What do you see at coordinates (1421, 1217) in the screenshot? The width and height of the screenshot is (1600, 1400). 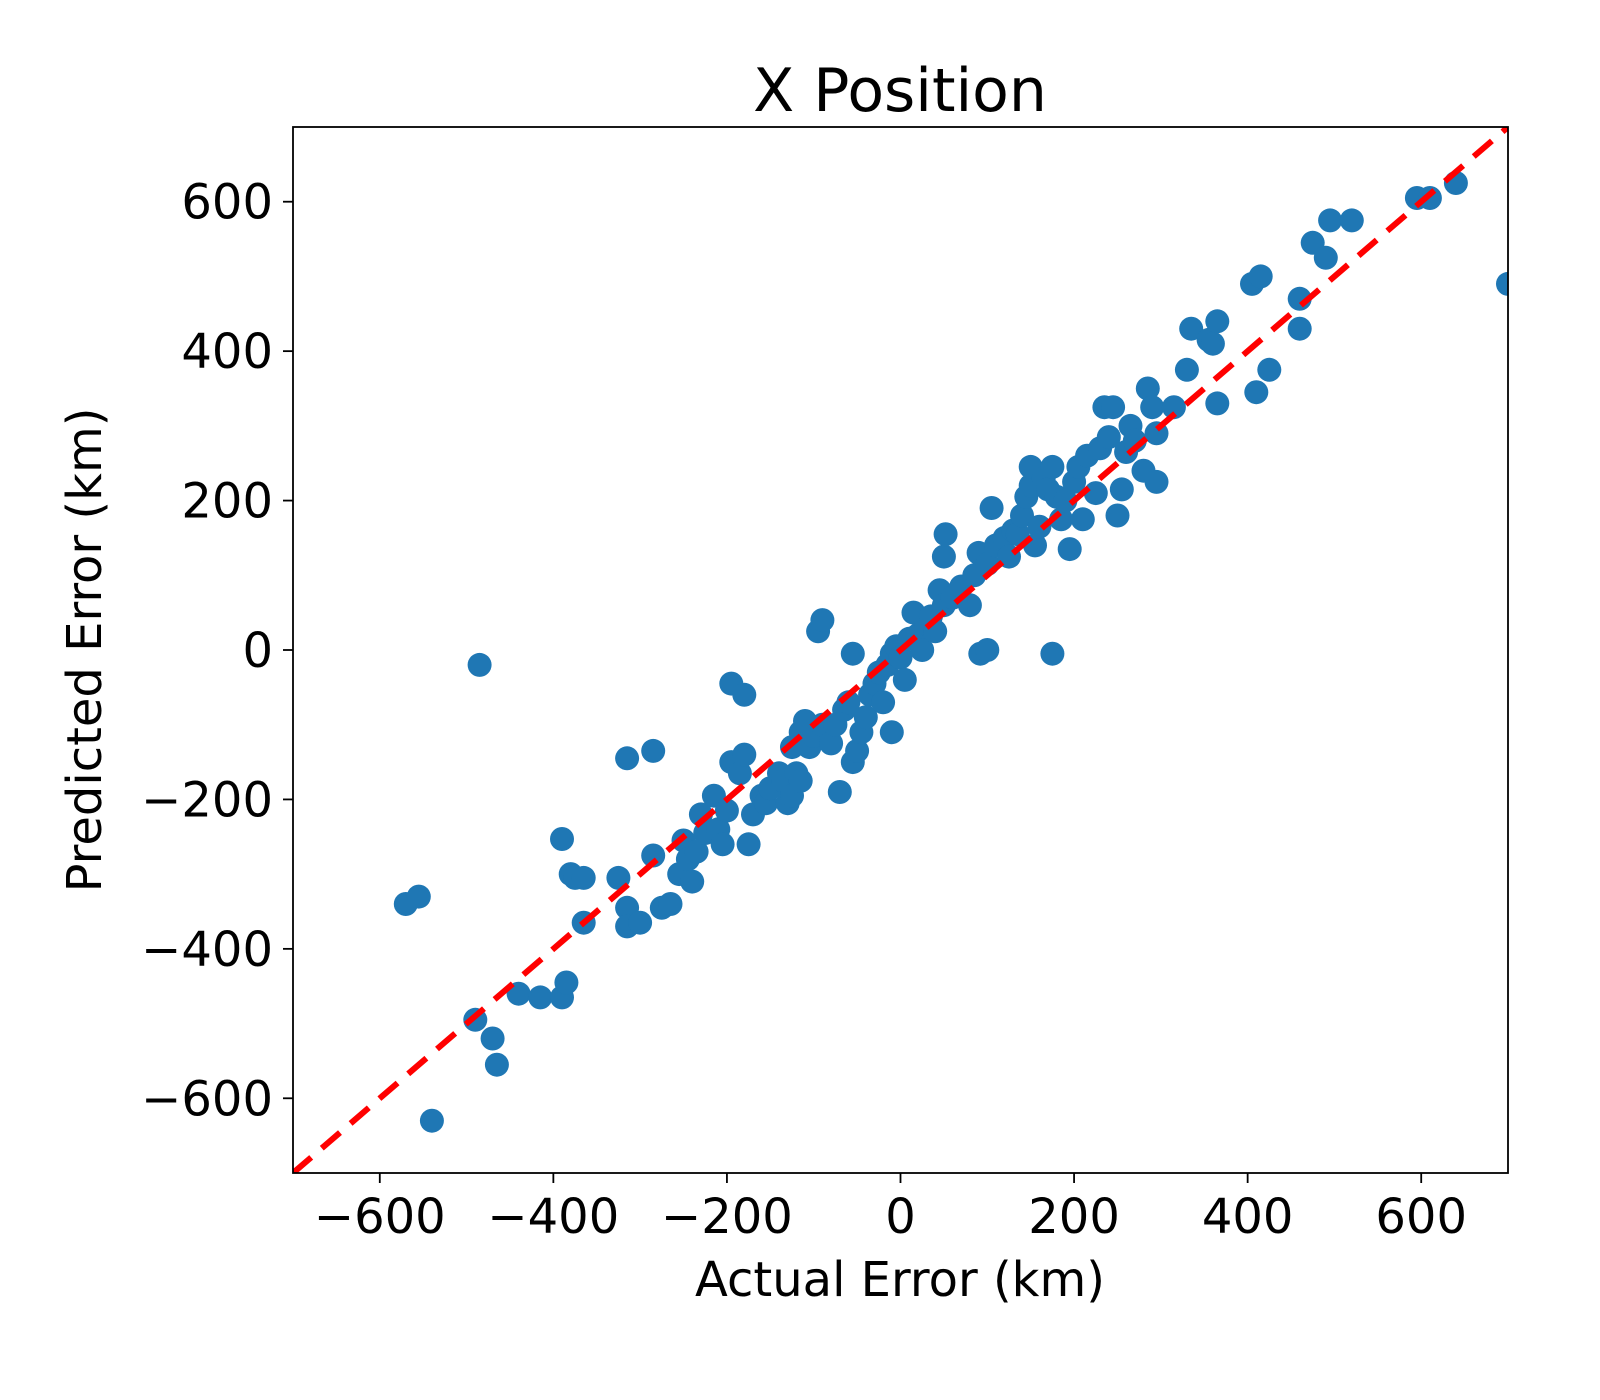 I see `x-tick-label: 600` at bounding box center [1421, 1217].